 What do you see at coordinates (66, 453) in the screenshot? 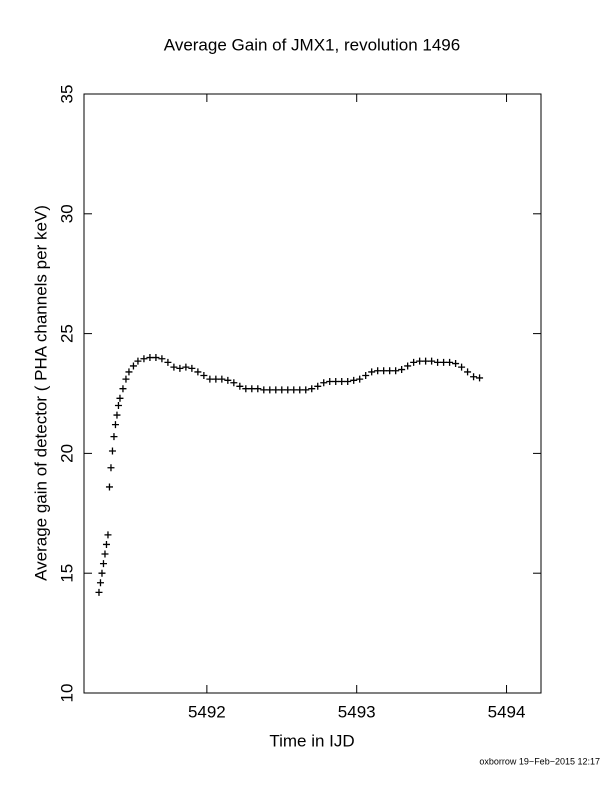
I see `y-tick-label: 20` at bounding box center [66, 453].